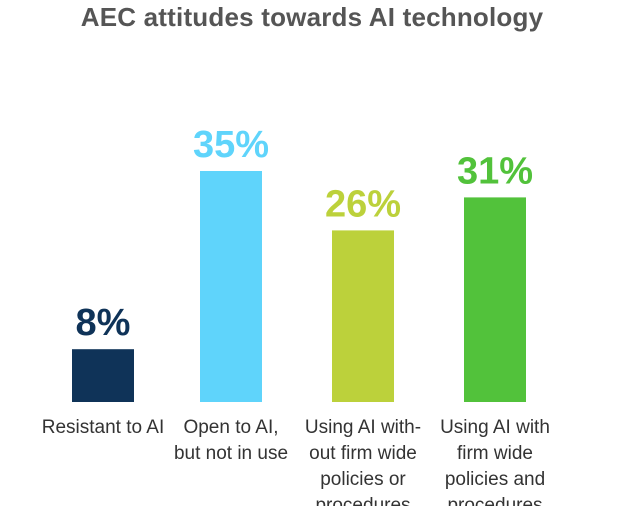 The image size is (624, 506). I want to click on data-label-2: 35%, so click(231, 145).